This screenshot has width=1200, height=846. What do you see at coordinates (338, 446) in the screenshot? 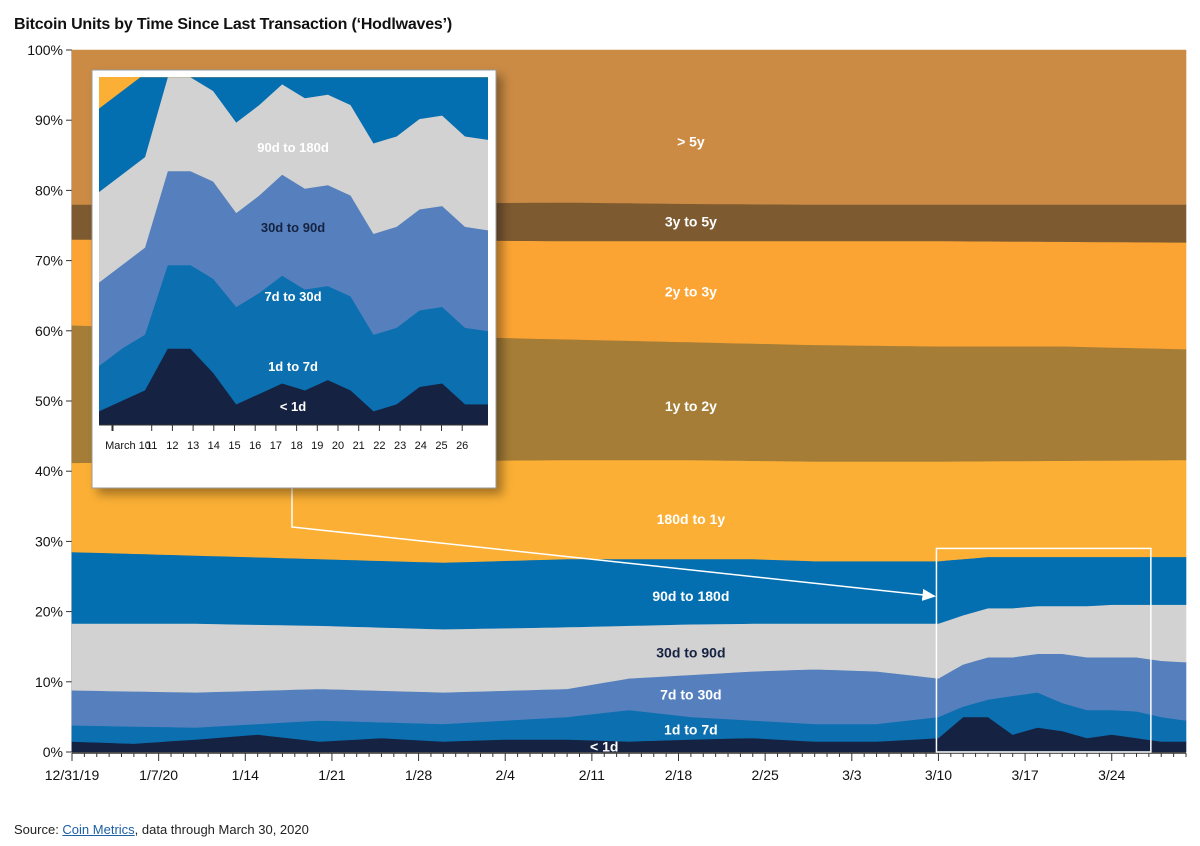
I see `inset-x-tick-label: 20` at bounding box center [338, 446].